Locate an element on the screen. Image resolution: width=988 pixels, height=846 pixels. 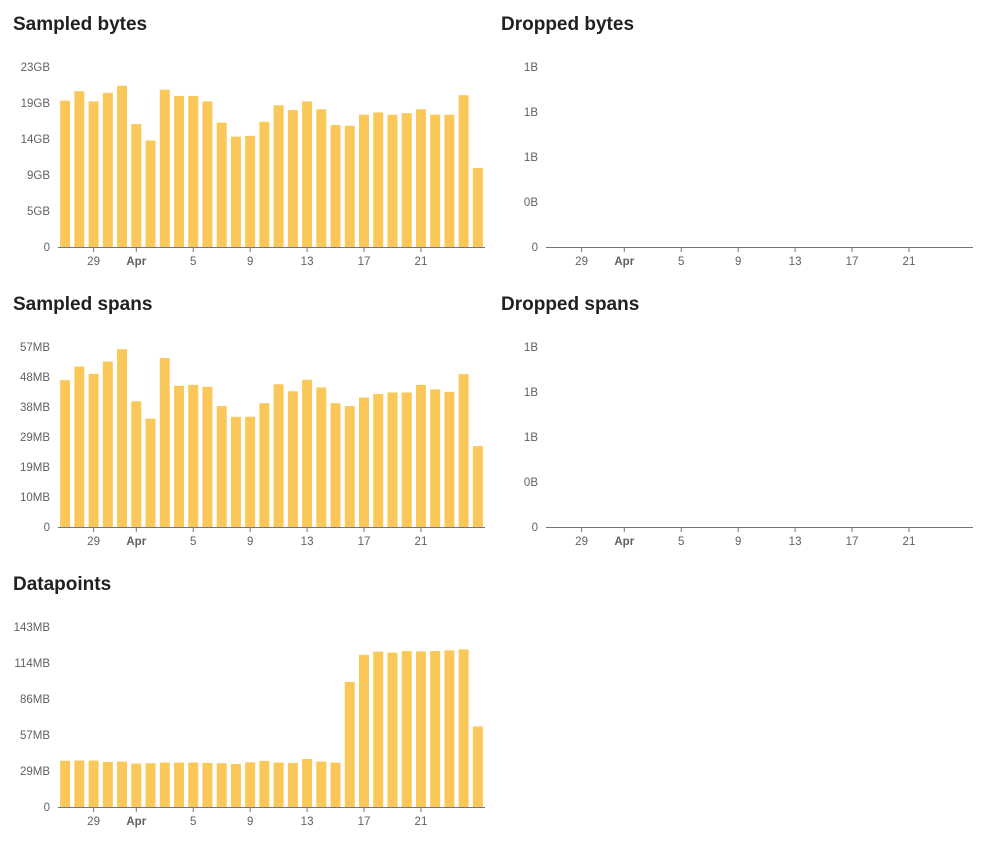
y-tick-label: 10MB is located at coordinates (35, 498).